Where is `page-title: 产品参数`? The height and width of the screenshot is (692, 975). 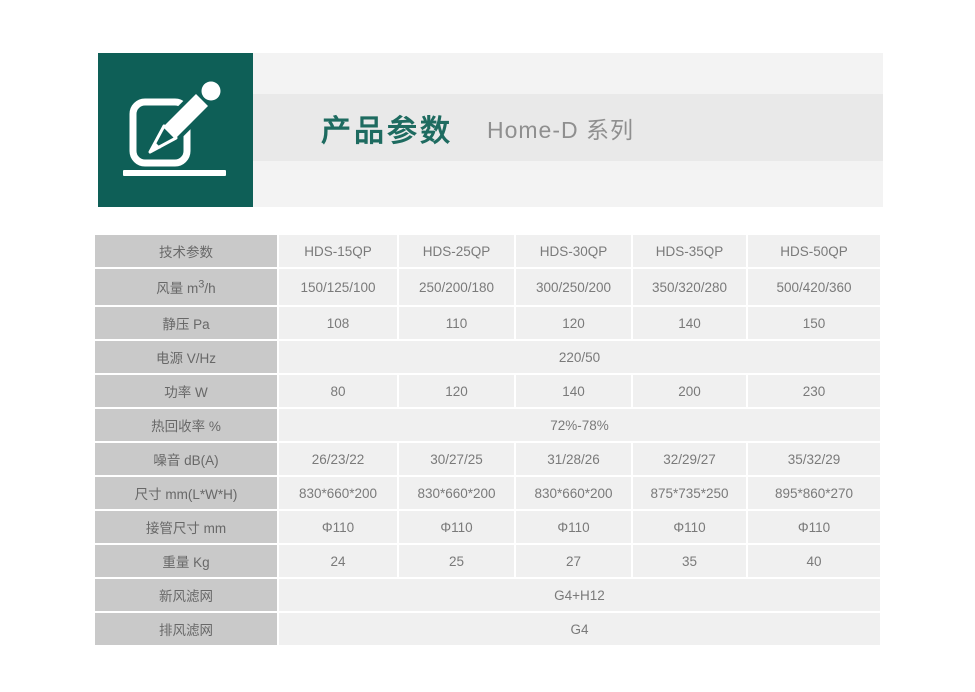 page-title: 产品参数 is located at coordinates (387, 131).